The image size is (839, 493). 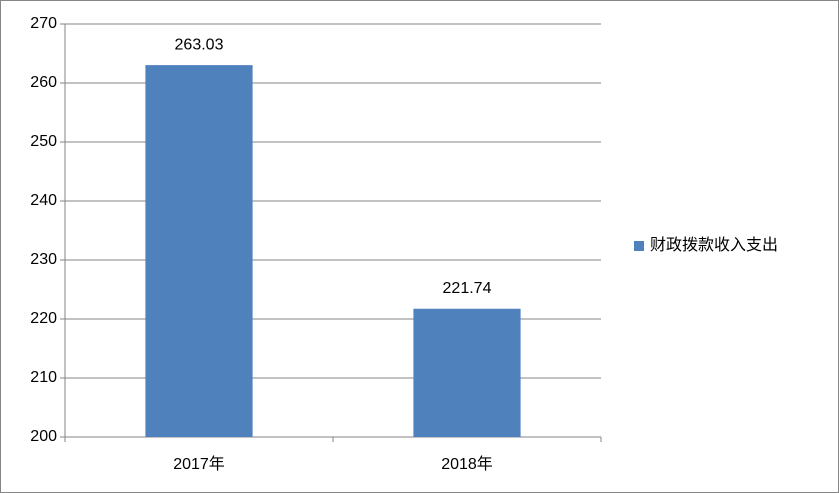 What do you see at coordinates (714, 245) in the screenshot?
I see `legend-label: 财政拨款收入支出` at bounding box center [714, 245].